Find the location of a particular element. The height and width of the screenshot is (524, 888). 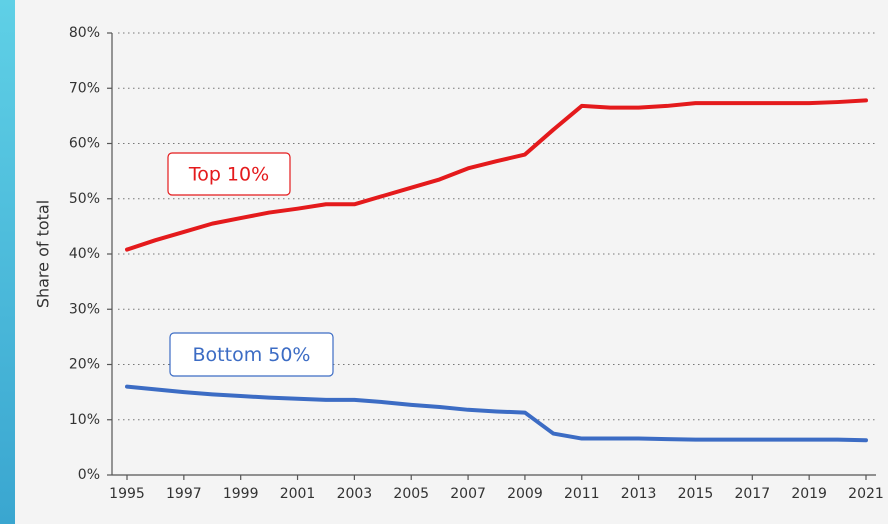

legend-label: Bottom 50% is located at coordinates (252, 355).